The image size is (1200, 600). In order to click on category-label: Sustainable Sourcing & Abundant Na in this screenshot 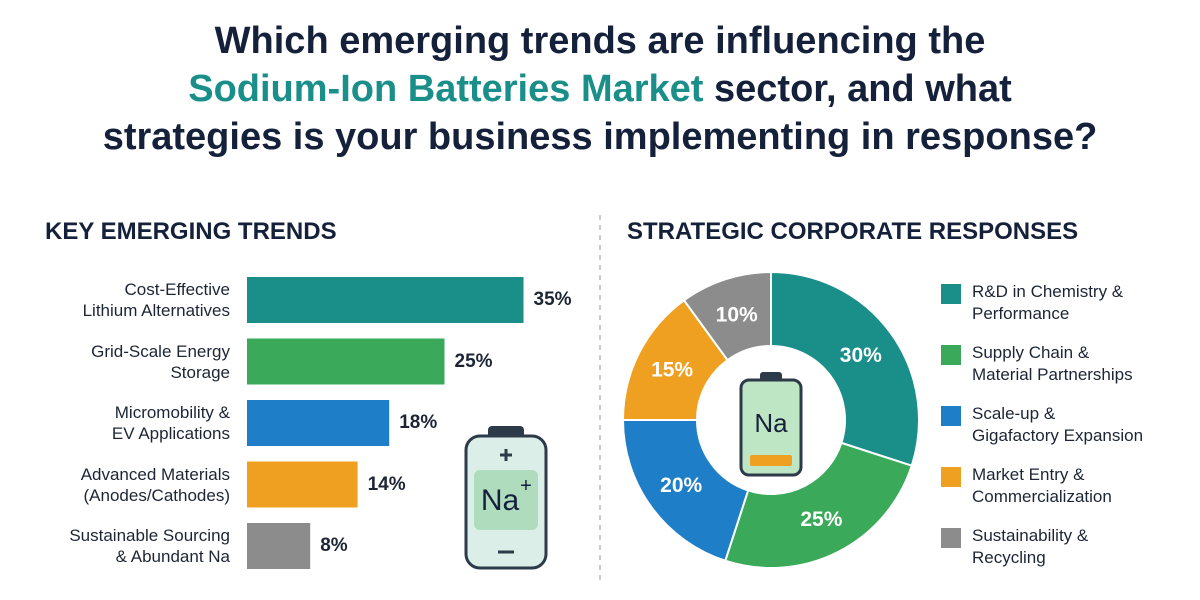, I will do `click(149, 546)`.